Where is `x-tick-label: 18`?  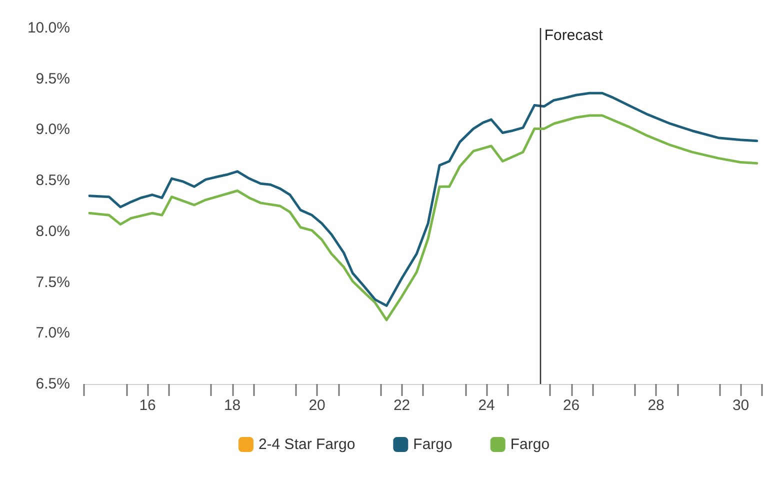 x-tick-label: 18 is located at coordinates (232, 405).